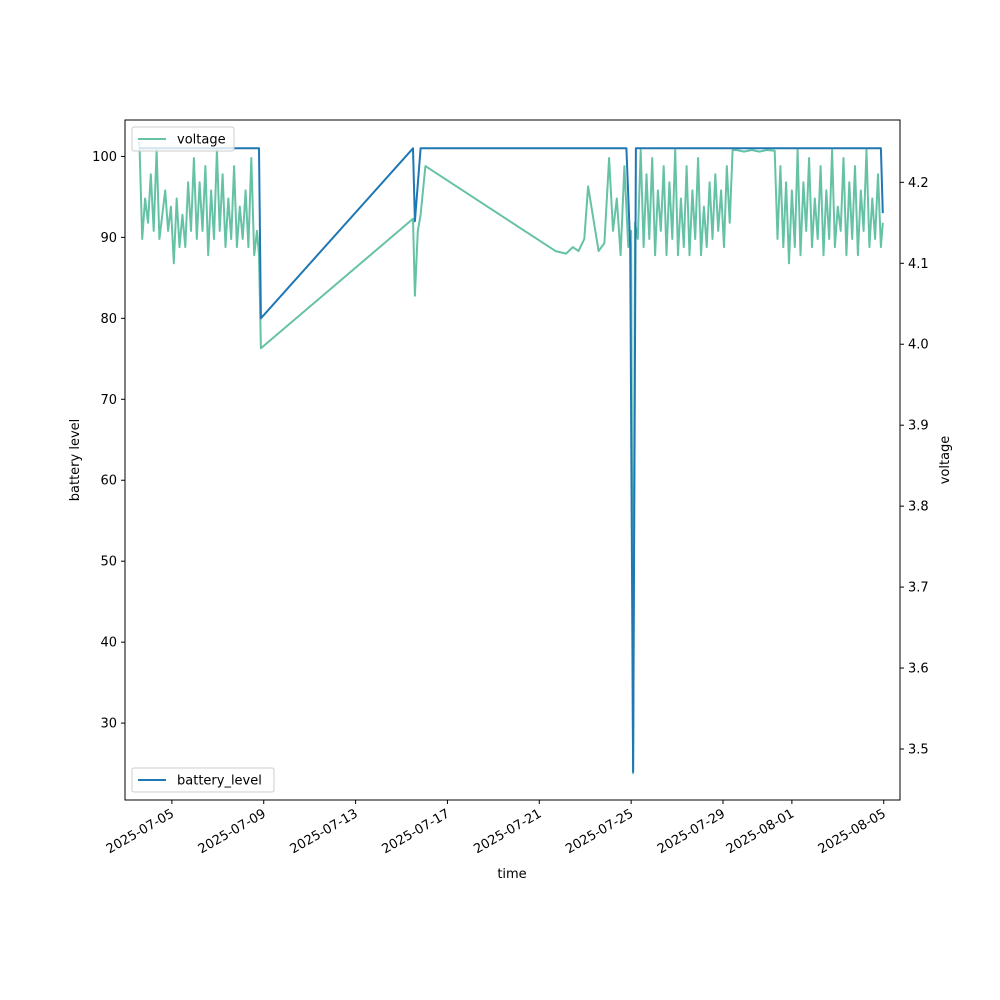 This screenshot has width=1000, height=1000. Describe the element at coordinates (945, 460) in the screenshot. I see `y-right-axis-label: voltage` at that location.